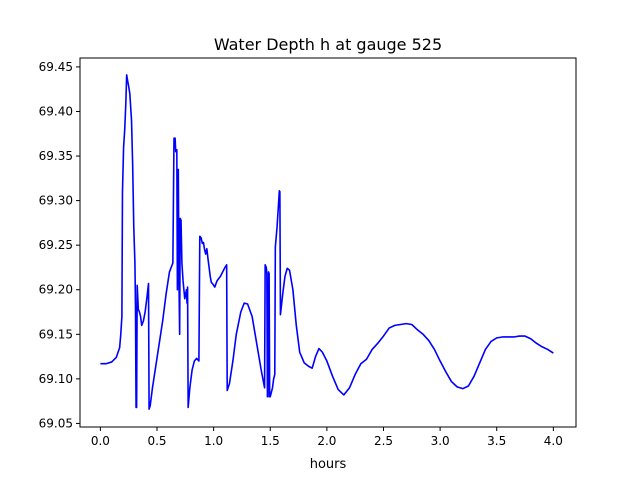 The image size is (640, 480). Describe the element at coordinates (56, 156) in the screenshot. I see `y-tick-label: 69.35` at that location.